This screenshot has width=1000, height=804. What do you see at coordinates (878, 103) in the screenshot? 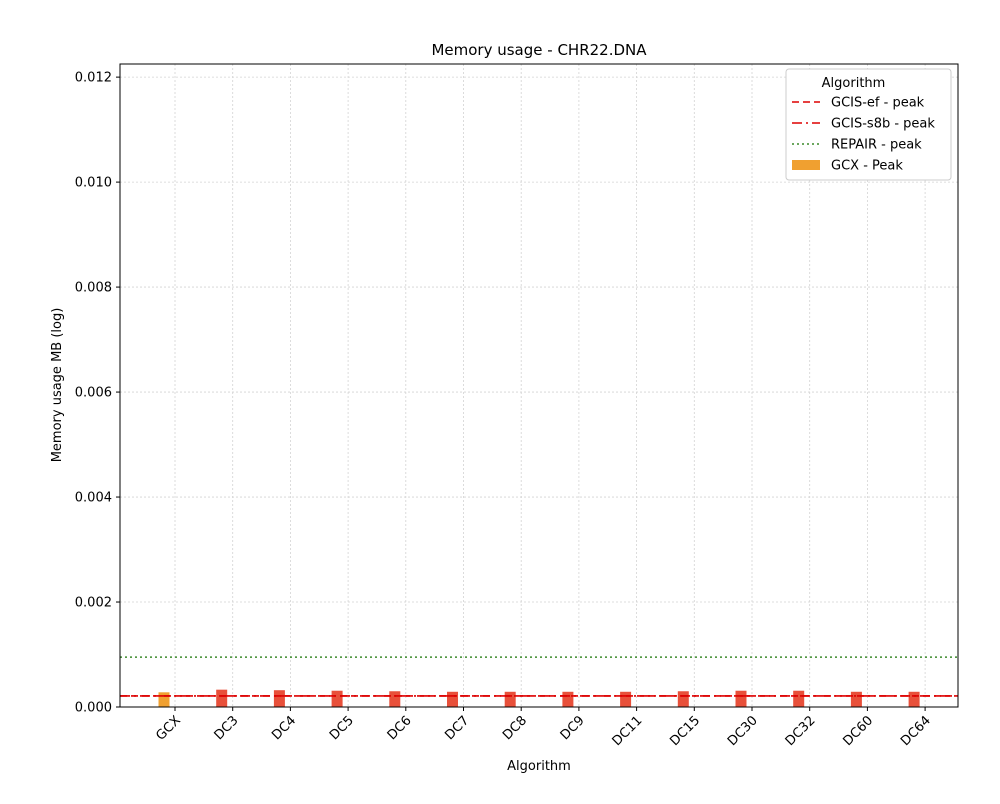
I see `legend-label-0: GCIS-ef - peak` at bounding box center [878, 103].